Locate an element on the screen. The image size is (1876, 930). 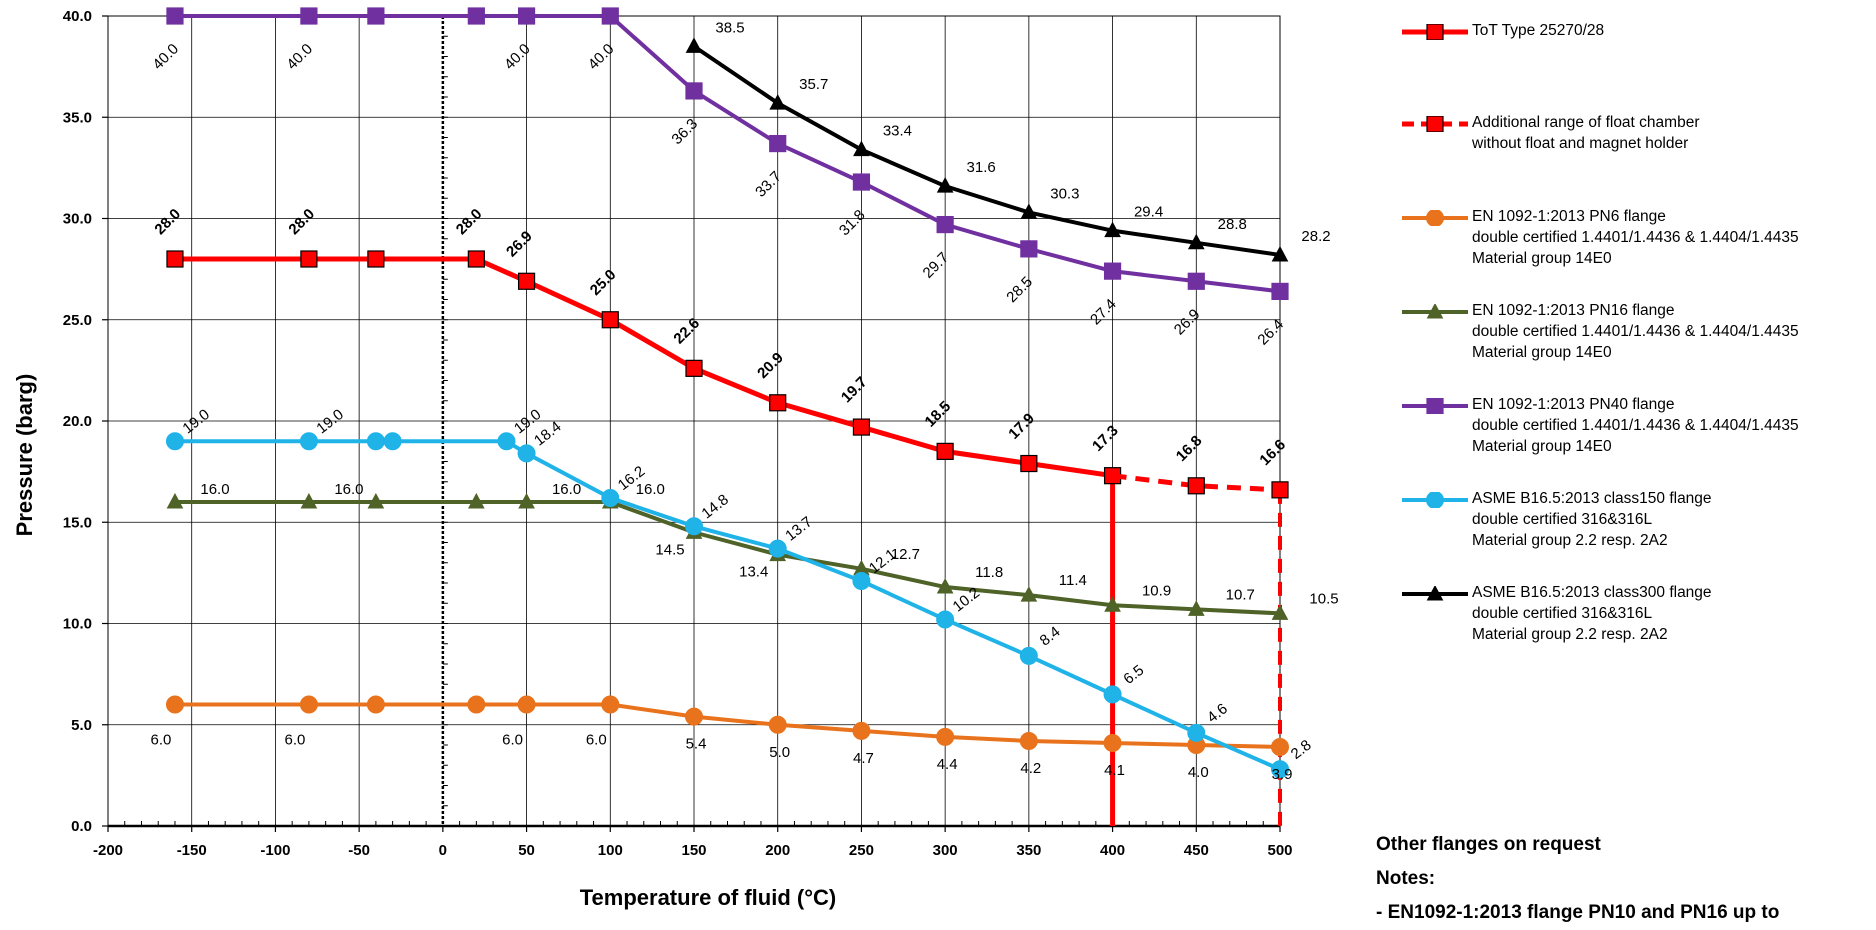
y-tick-label: 25.0 is located at coordinates (77, 320).